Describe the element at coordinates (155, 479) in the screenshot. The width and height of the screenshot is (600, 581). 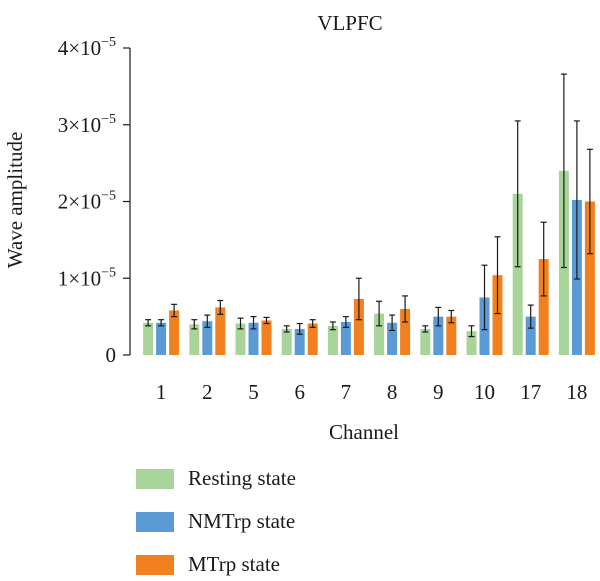
I see `legend-swatch-resting` at that location.